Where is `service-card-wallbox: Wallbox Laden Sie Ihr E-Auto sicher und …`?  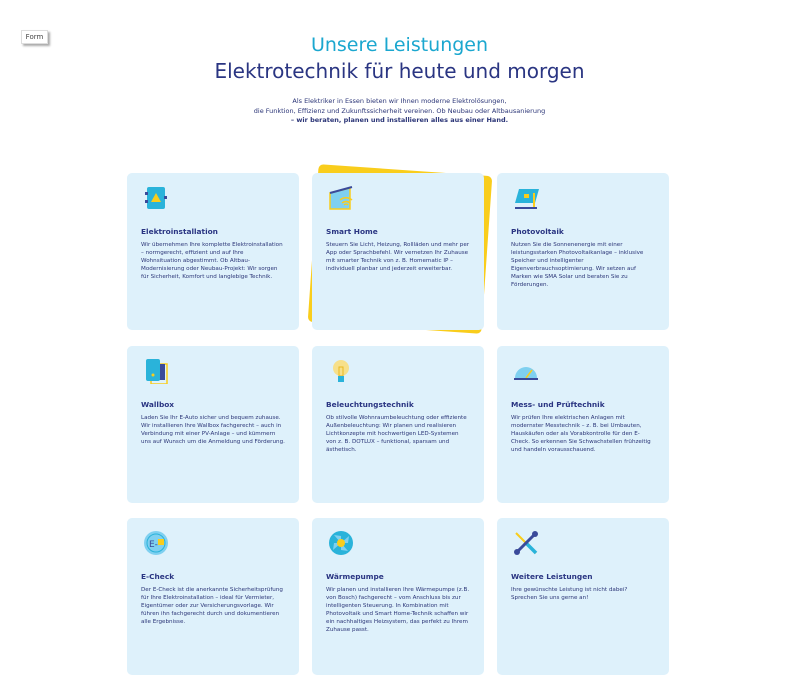 service-card-wallbox: Wallbox Laden Sie Ihr E-Auto sicher und … is located at coordinates (213, 424).